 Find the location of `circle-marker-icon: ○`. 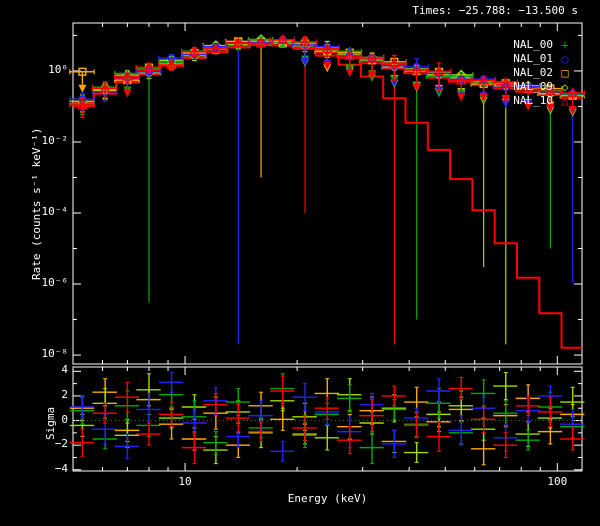

circle-marker-icon: ○ is located at coordinates (565, 59).